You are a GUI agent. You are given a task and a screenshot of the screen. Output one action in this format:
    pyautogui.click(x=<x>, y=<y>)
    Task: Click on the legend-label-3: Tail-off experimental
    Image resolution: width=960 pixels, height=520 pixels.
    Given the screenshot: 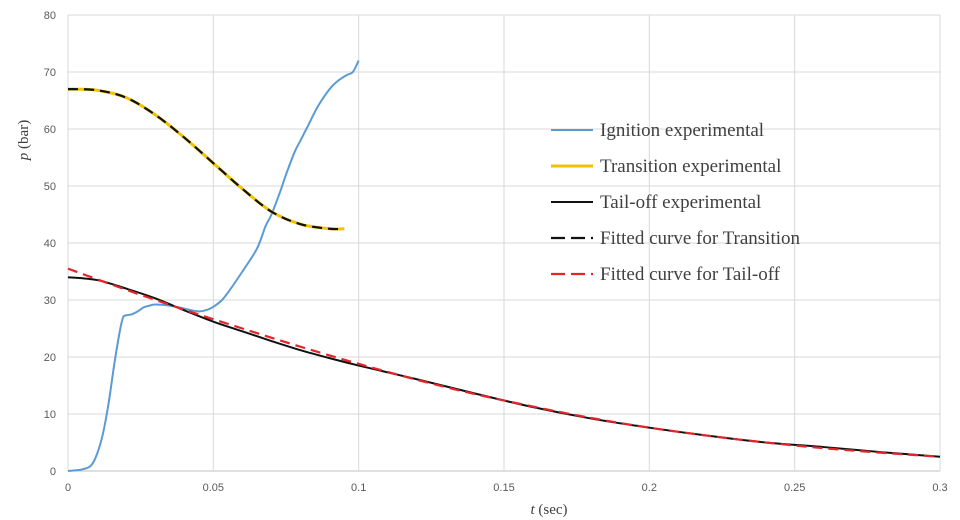 What is the action you would take?
    pyautogui.click(x=680, y=202)
    